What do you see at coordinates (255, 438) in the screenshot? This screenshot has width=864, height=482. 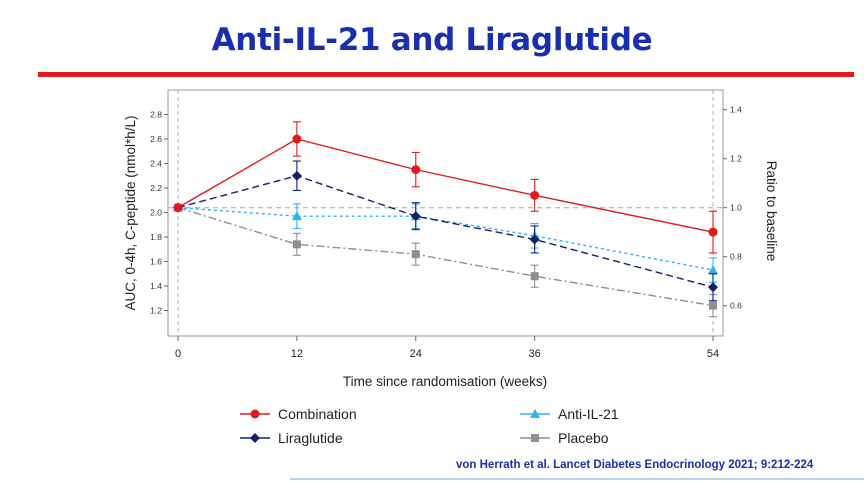 I see `legend-marker-liraglutide` at bounding box center [255, 438].